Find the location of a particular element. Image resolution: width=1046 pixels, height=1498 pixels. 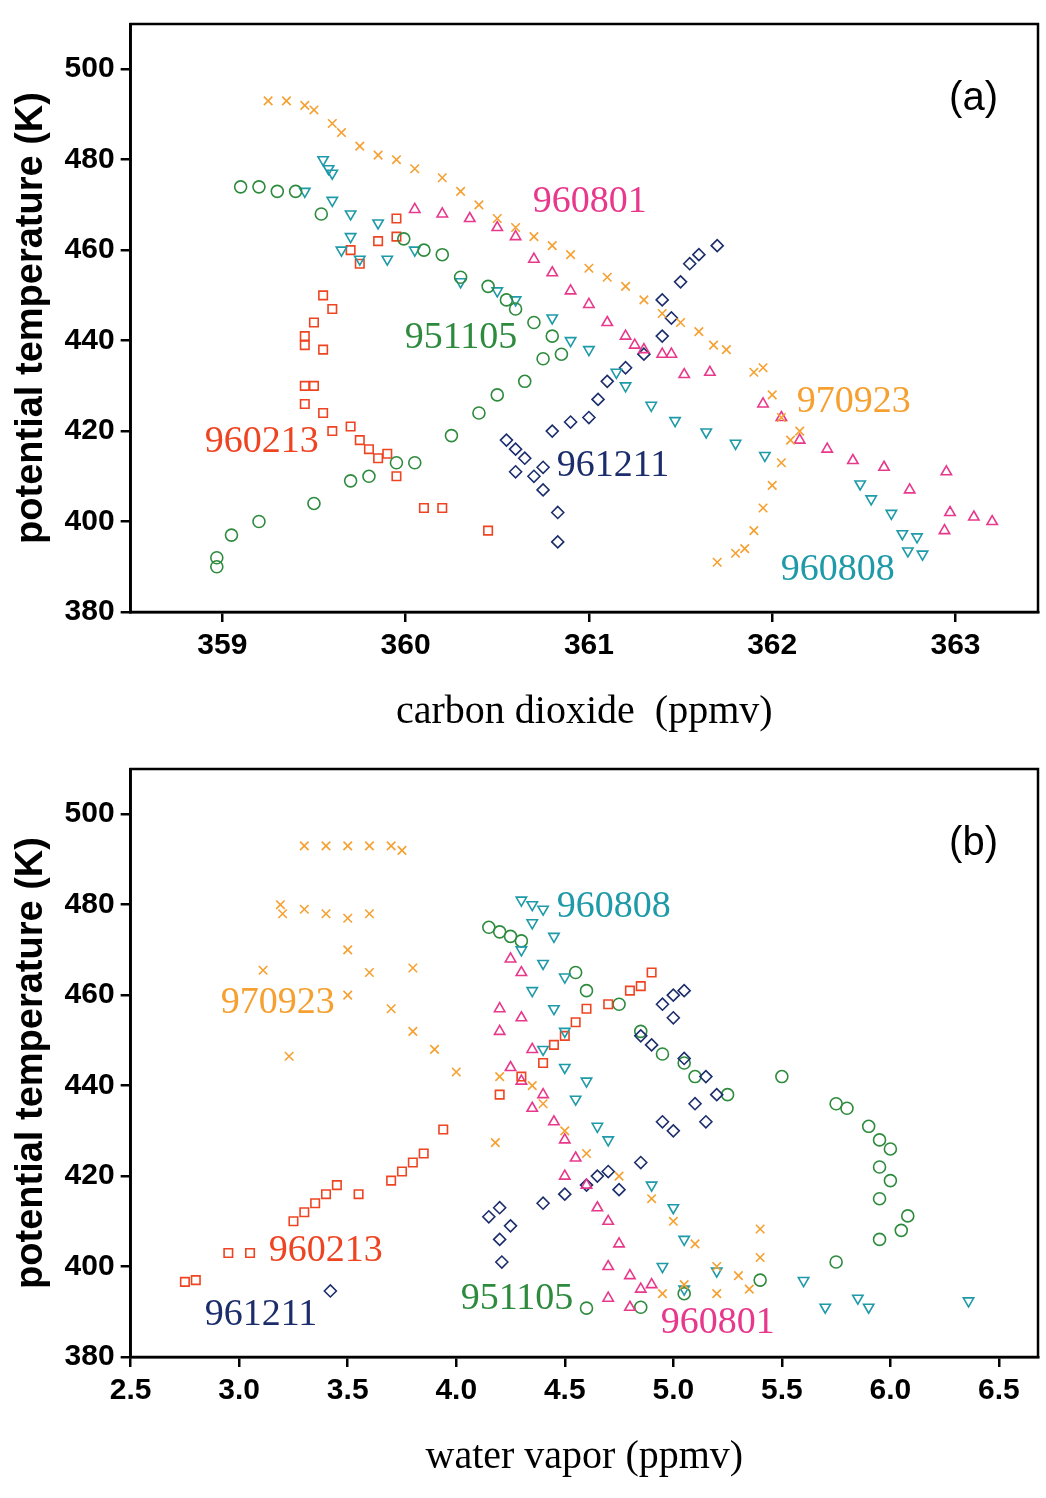

y-tick-label: 400 is located at coordinates (89, 519).